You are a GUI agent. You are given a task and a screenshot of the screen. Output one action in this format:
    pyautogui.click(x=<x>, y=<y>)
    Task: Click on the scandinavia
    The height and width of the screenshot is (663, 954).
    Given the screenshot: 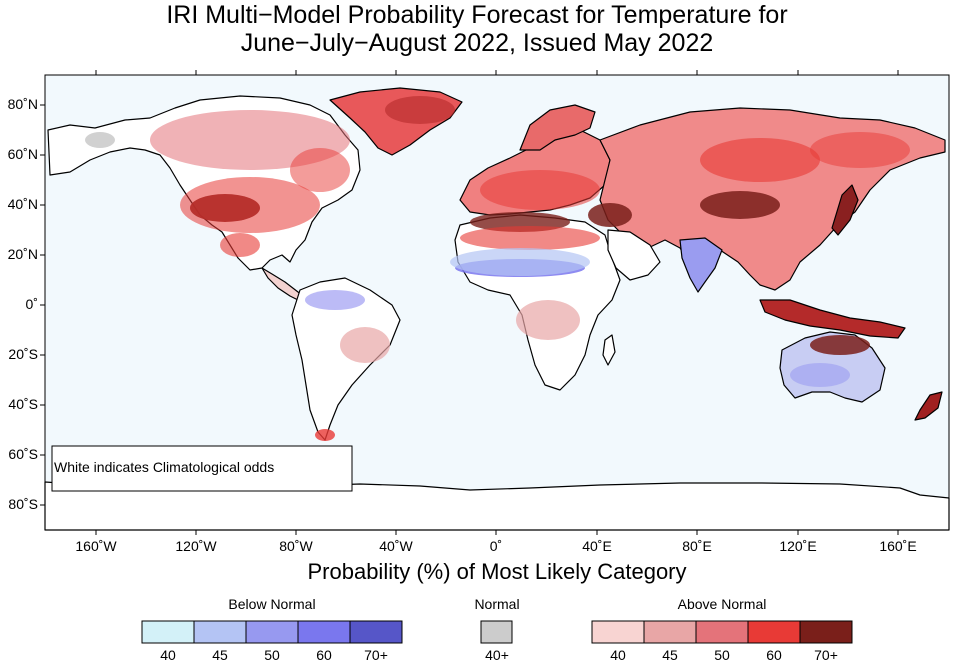 What is the action you would take?
    pyautogui.click(x=557, y=127)
    